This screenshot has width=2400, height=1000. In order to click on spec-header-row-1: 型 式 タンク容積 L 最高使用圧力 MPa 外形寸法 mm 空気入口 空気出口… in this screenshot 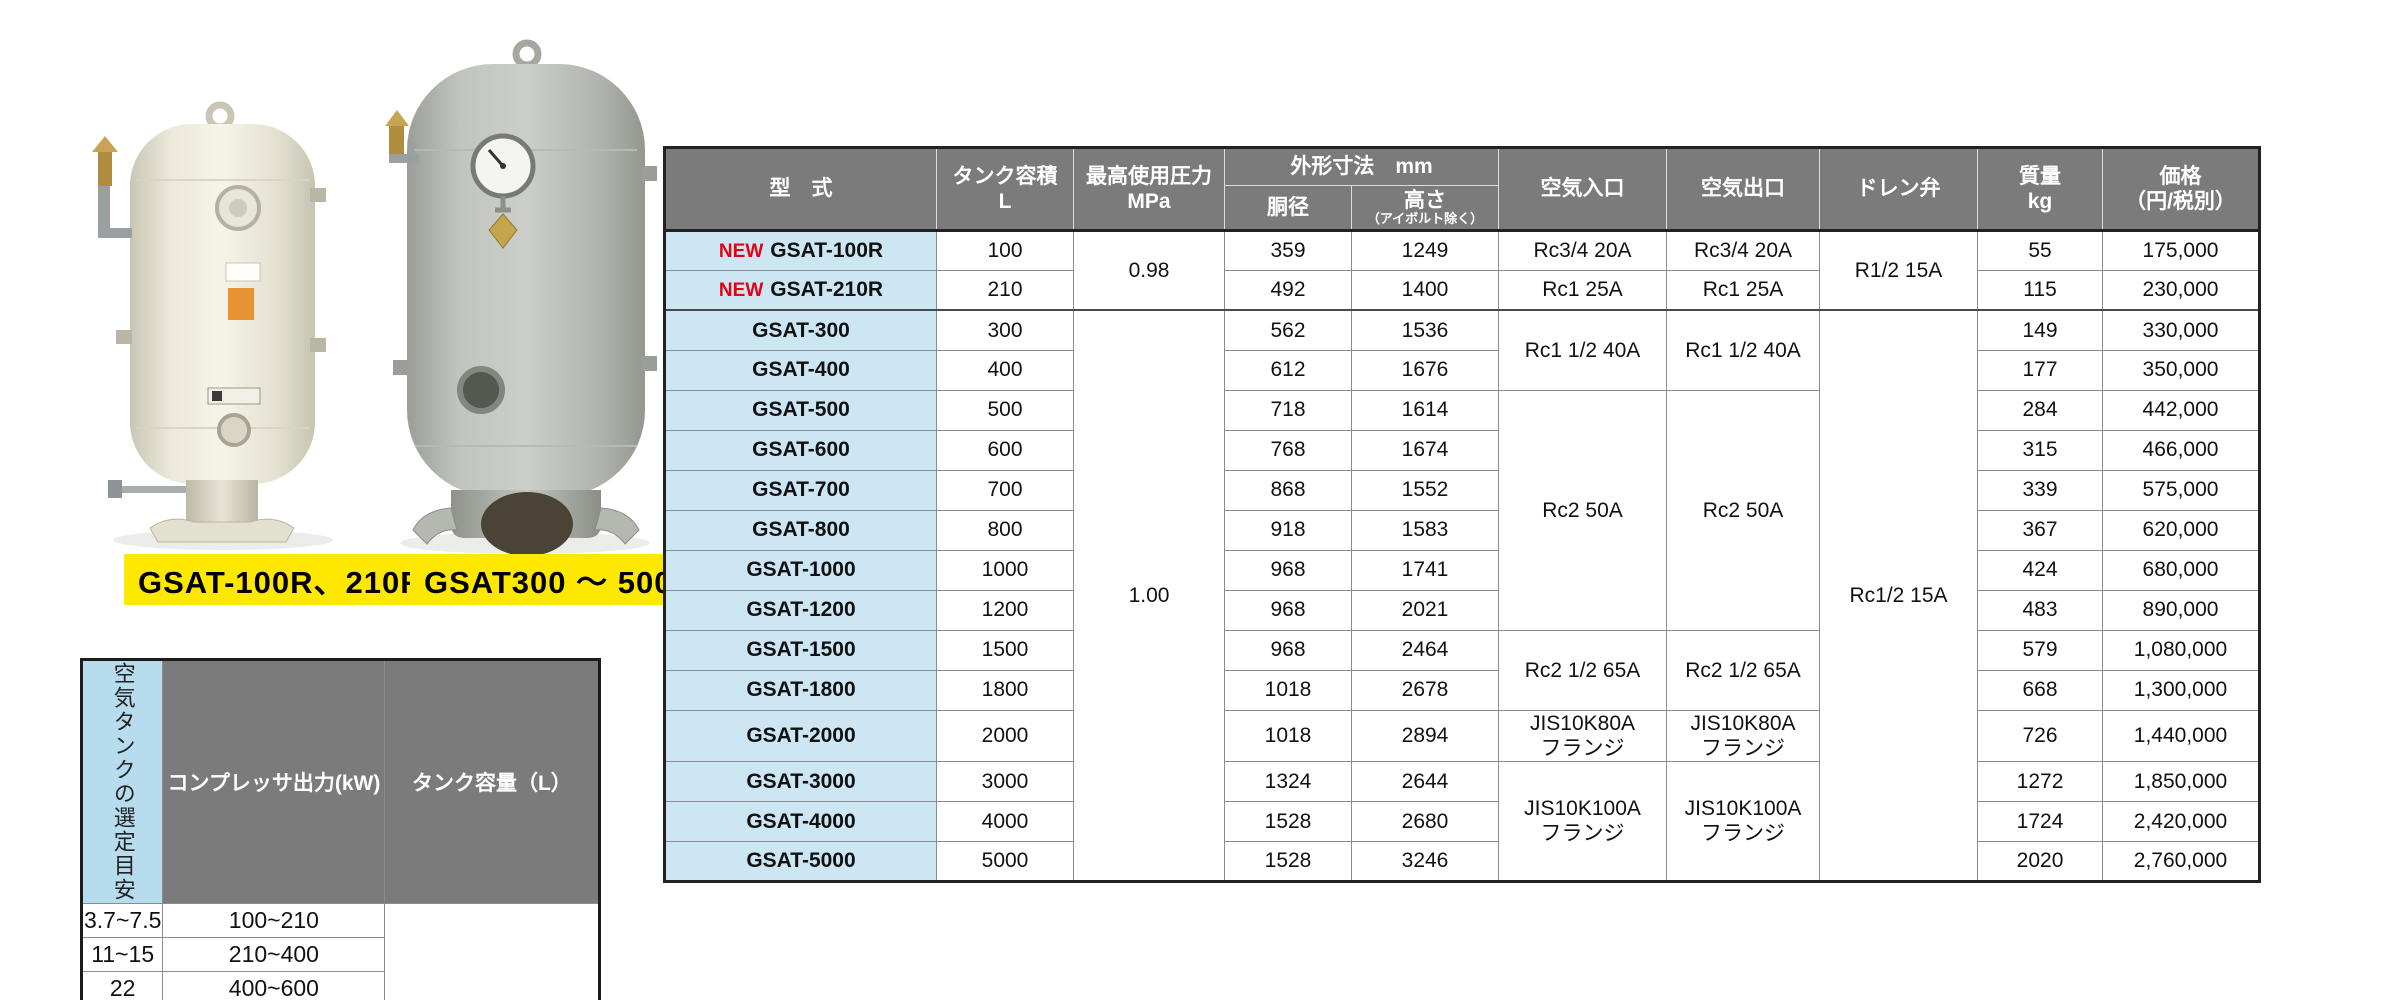, I will do `click(1462, 189)`.